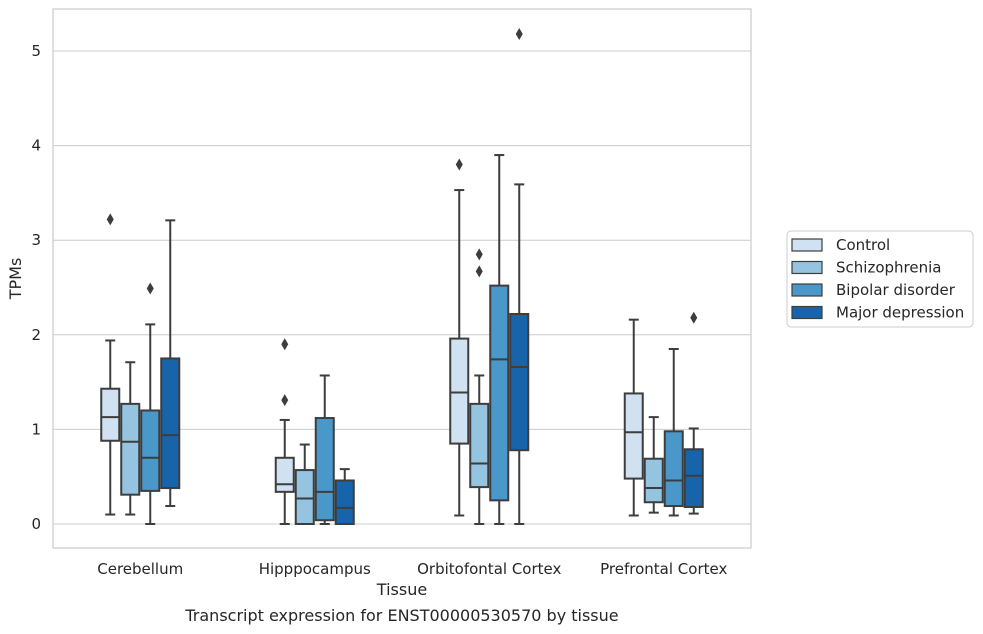  I want to click on legend-label: Major depression, so click(900, 313).